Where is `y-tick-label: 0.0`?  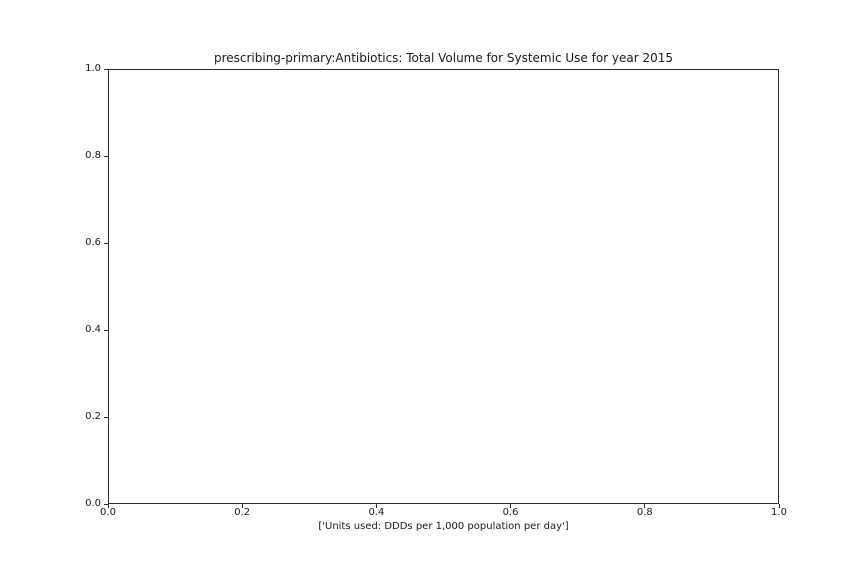
y-tick-label: 0.0 is located at coordinates (93, 503).